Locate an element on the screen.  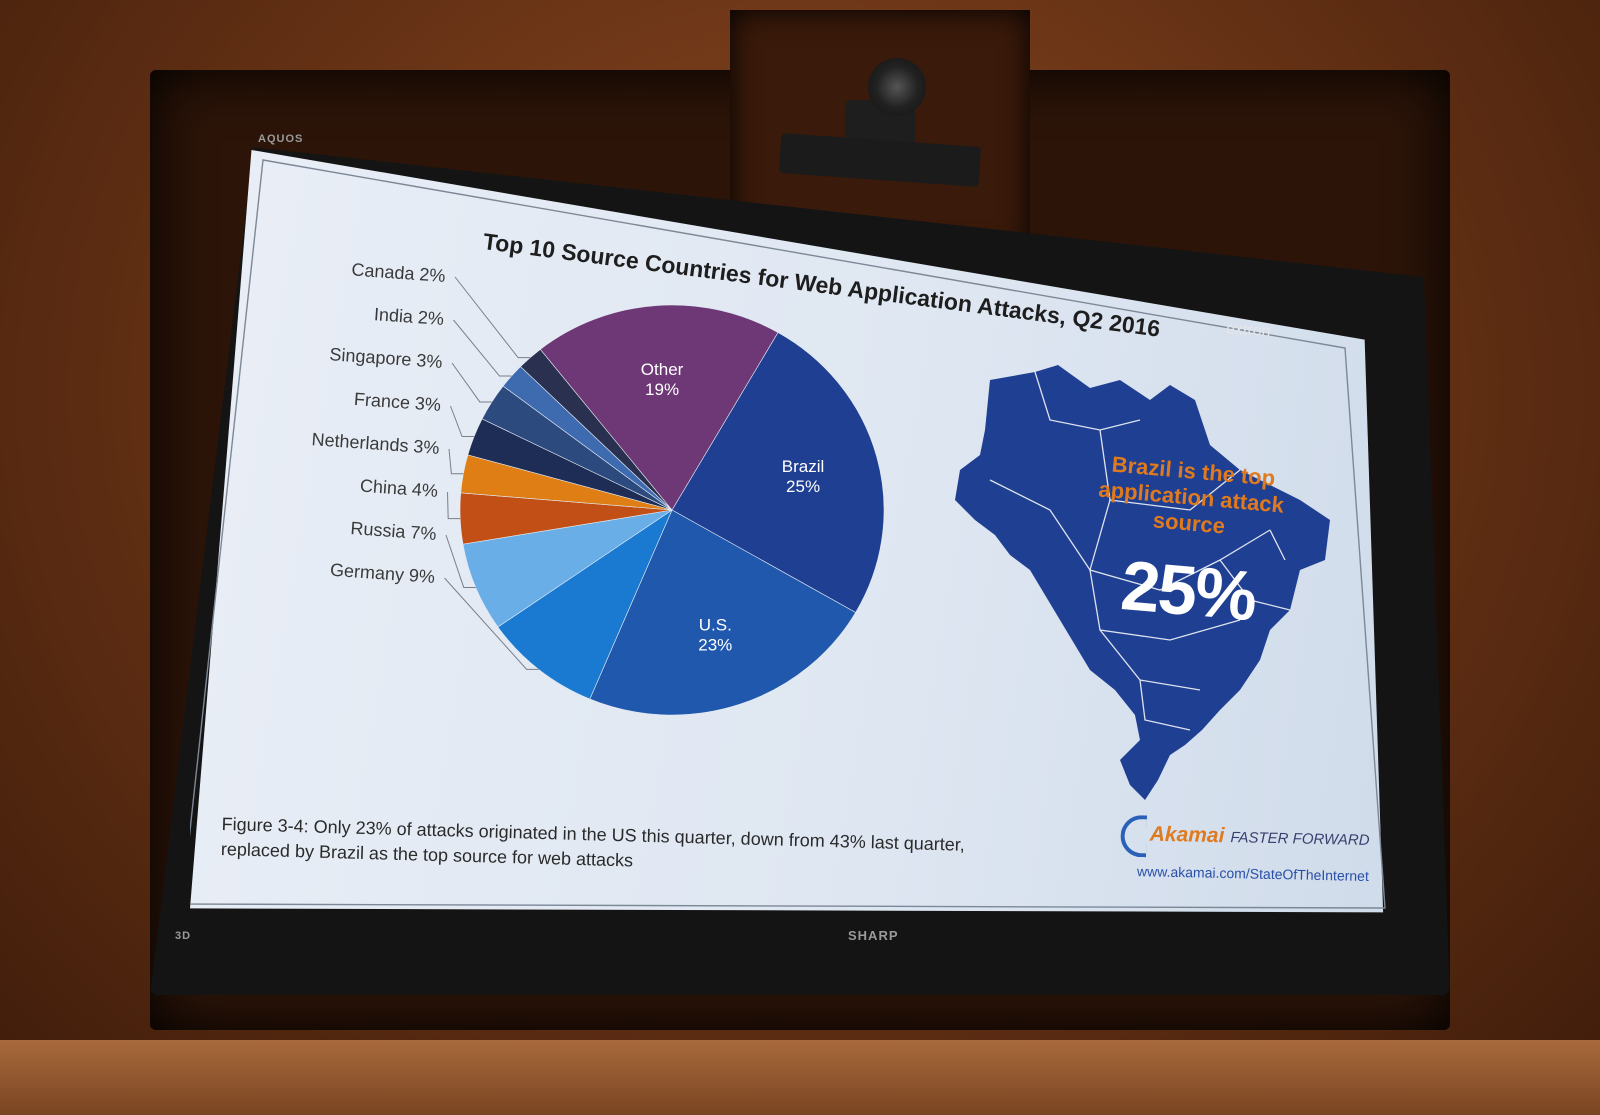
tv-series-label: AQUOS is located at coordinates (281, 139).